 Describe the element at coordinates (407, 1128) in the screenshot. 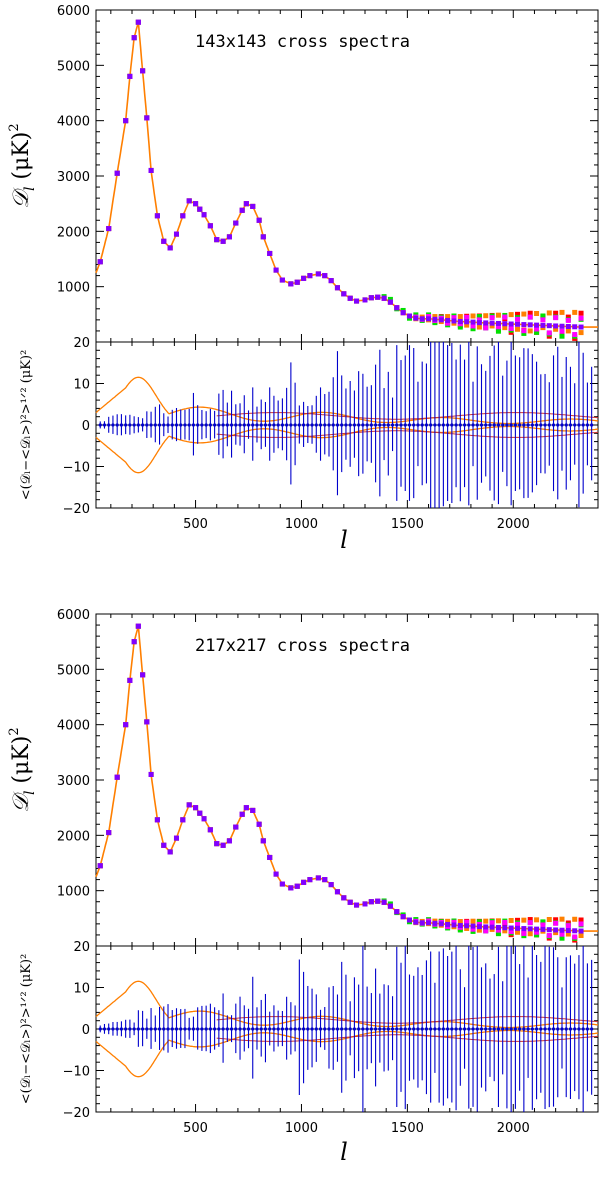

I see `x-tick-label: 1500` at that location.